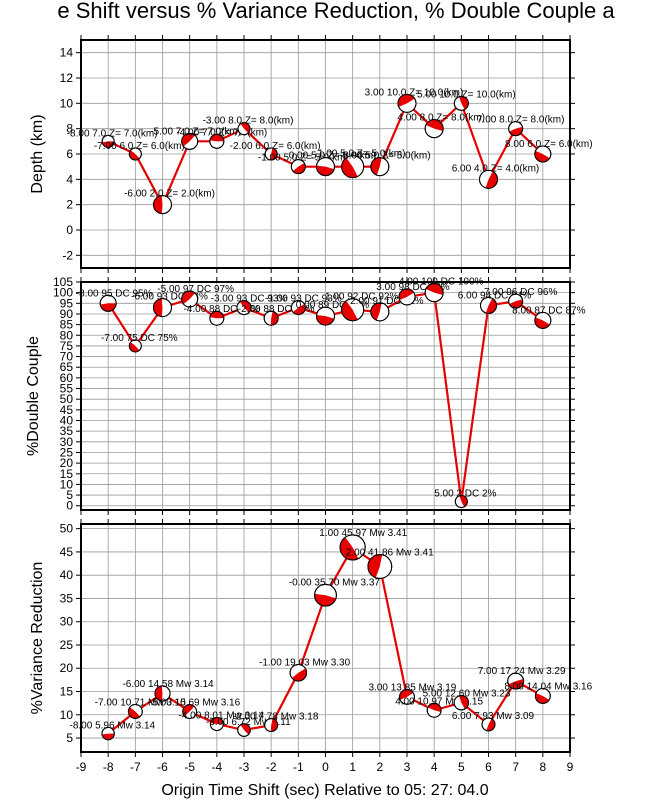 The width and height of the screenshot is (672, 800). I want to click on data-label: 1.00 92 DC 92%, so click(361, 297).